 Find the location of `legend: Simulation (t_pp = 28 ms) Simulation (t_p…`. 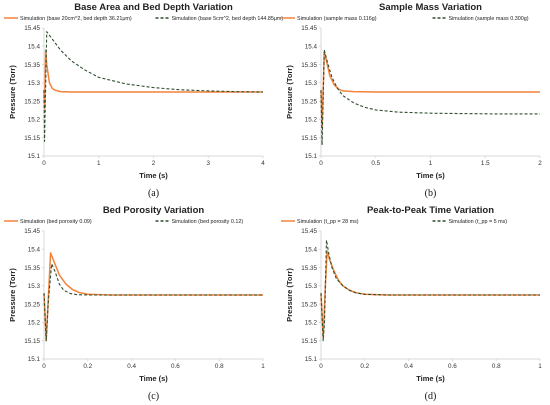

legend: Simulation (t_pp = 28 ms) Simulation (t_p… is located at coordinates (394, 222).